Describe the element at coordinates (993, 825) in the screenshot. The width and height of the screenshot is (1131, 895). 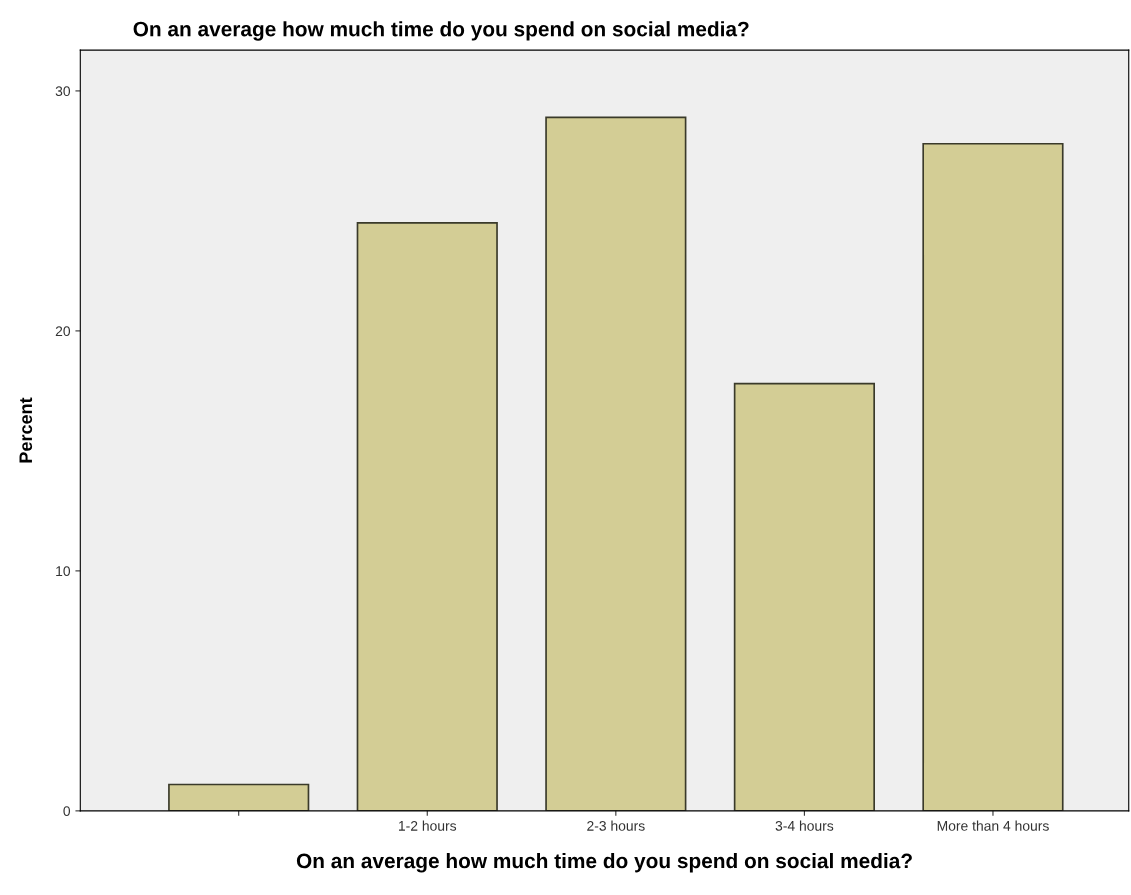
I see `x-tick-label: More than 4 hours` at that location.